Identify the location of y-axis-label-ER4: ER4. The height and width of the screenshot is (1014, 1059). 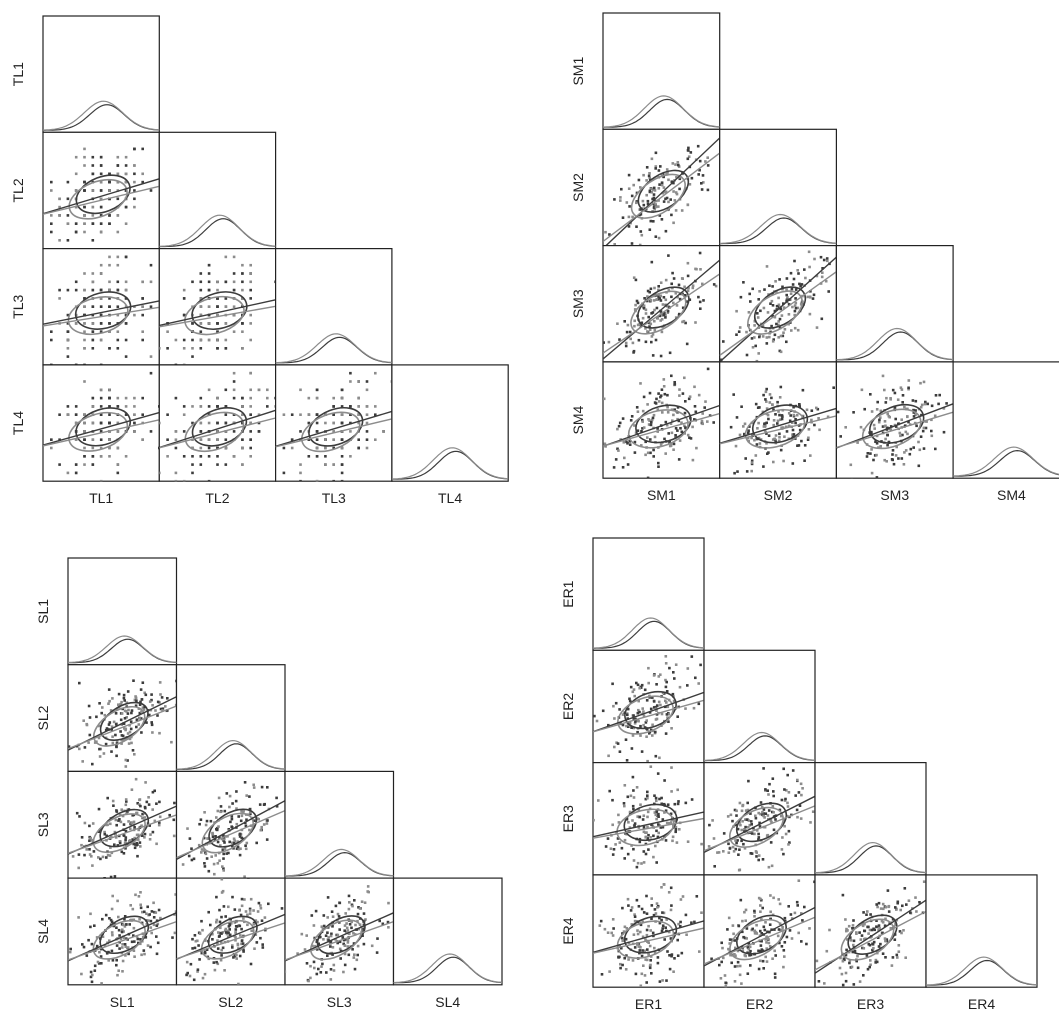
(568, 930).